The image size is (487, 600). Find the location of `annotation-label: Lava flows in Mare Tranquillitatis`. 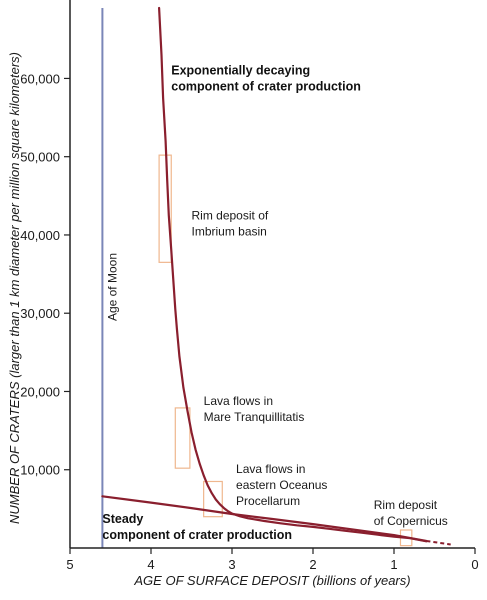

annotation-label: Lava flows in Mare Tranquillitatis is located at coordinates (254, 409).